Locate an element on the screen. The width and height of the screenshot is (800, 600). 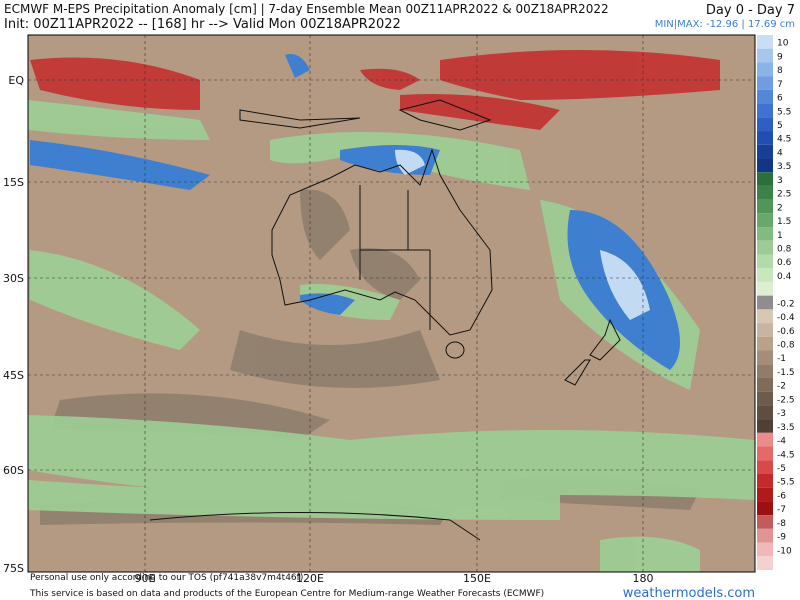
colorbar-label: 1.5 is located at coordinates (784, 222).